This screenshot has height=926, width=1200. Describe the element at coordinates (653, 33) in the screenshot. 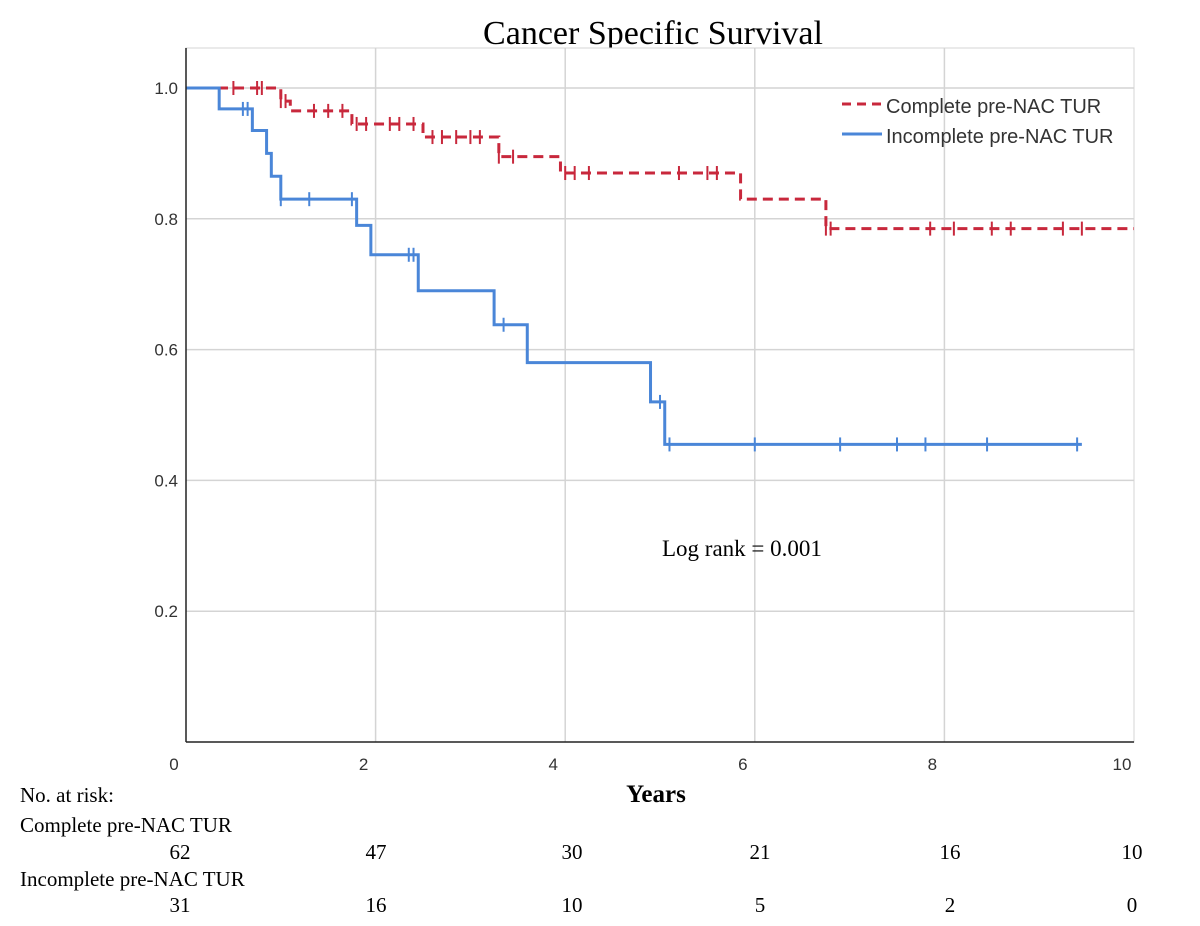

I see `chart-title: Cancer Specific Survival` at that location.